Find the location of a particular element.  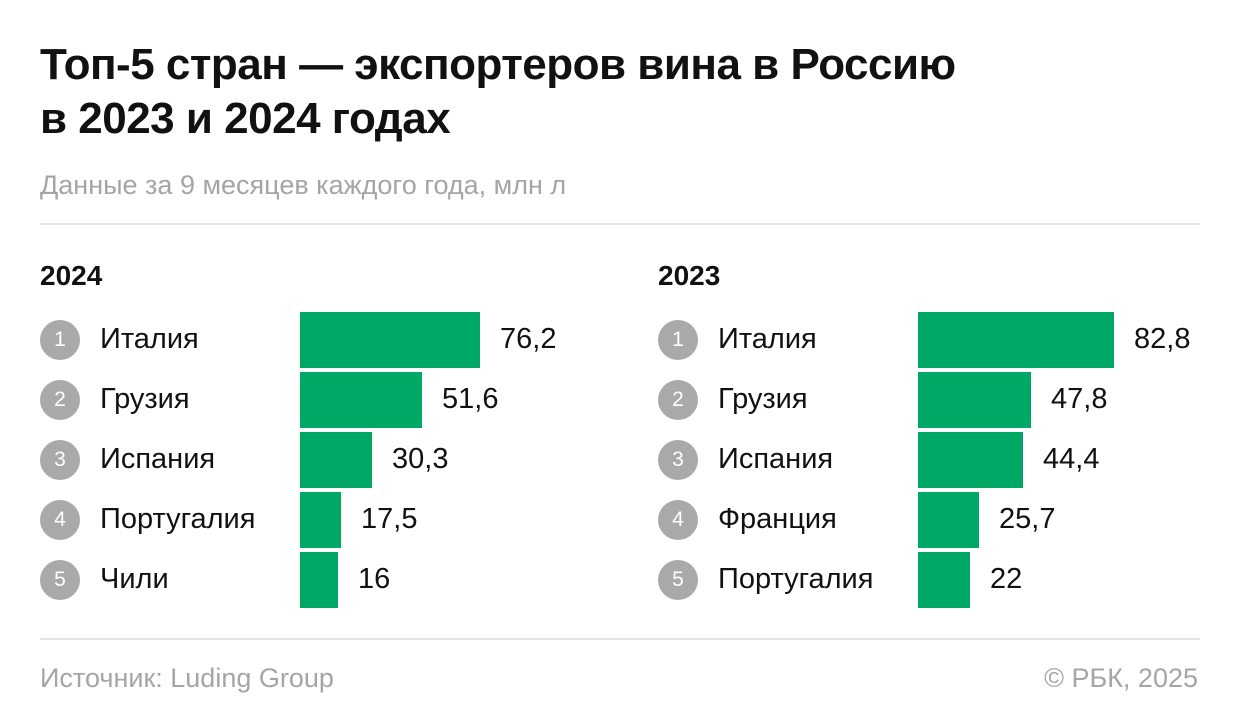

country-label: Франция is located at coordinates (777, 519).